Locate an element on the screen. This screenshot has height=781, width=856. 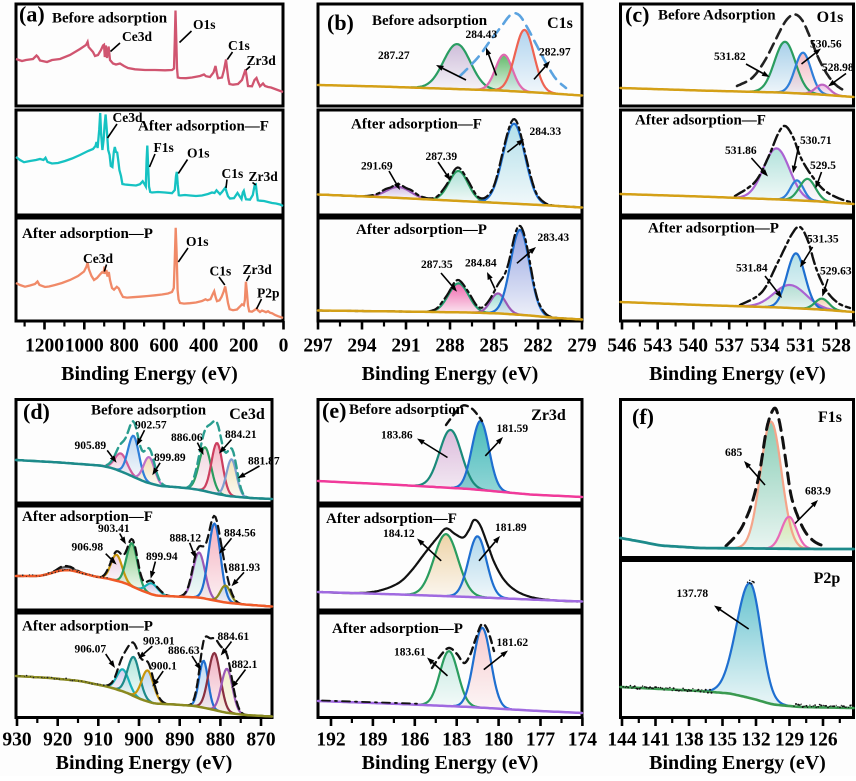
svg-text: 284.33 is located at coordinates (546, 132).